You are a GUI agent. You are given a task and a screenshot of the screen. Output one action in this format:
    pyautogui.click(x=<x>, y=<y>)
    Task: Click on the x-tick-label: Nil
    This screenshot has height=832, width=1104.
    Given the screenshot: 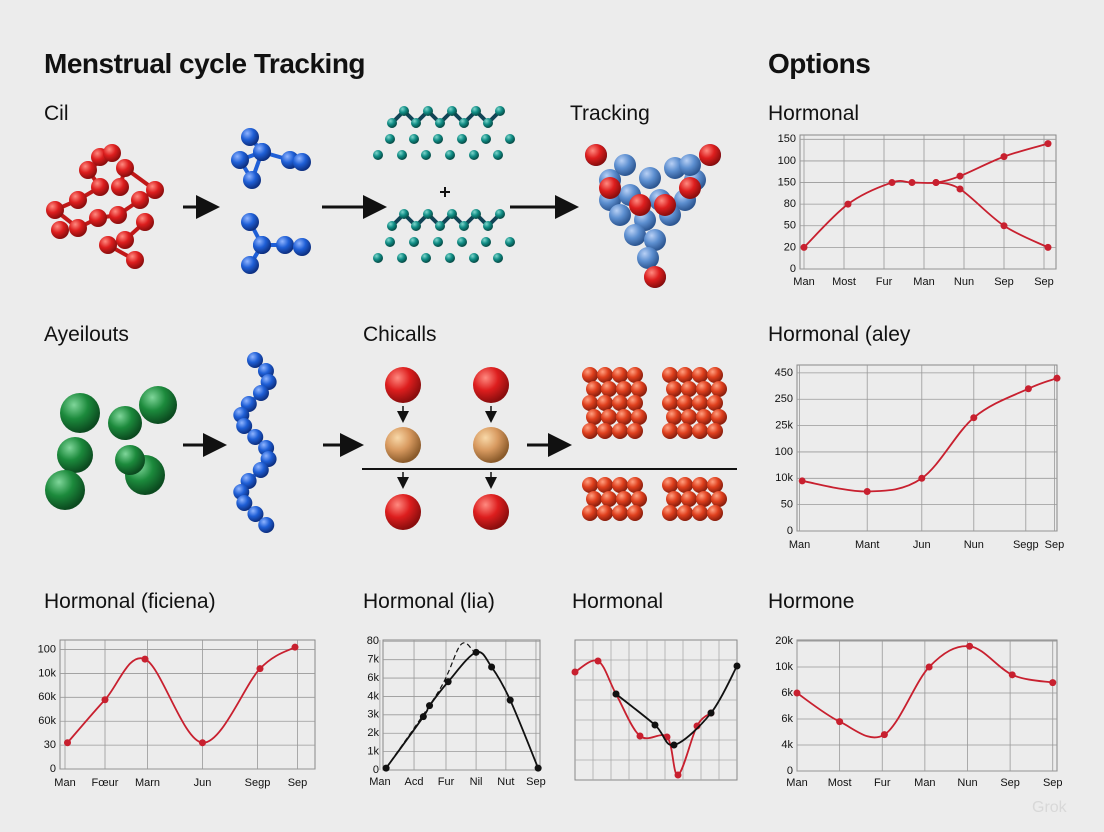 What is the action you would take?
    pyautogui.click(x=476, y=782)
    